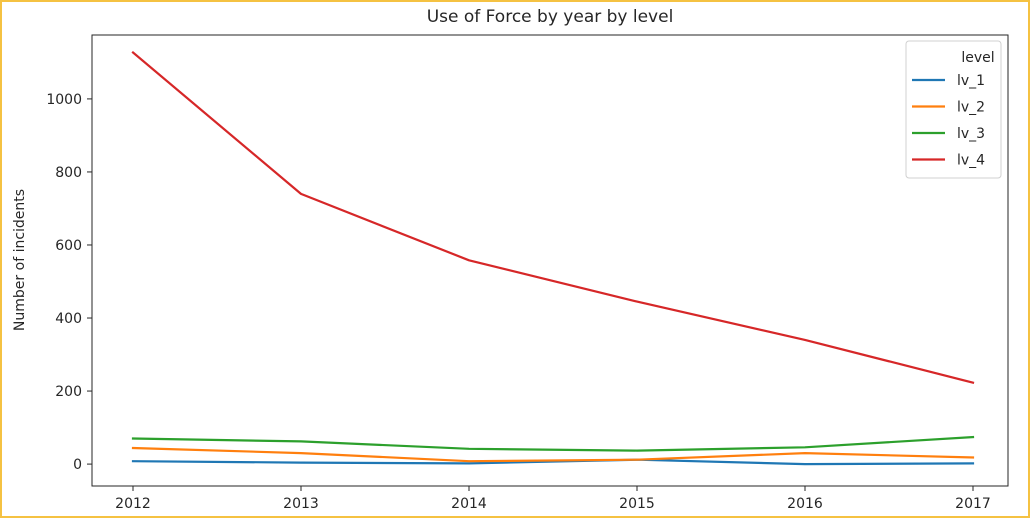  I want to click on legend-label-lv-3: lv_3, so click(971, 134).